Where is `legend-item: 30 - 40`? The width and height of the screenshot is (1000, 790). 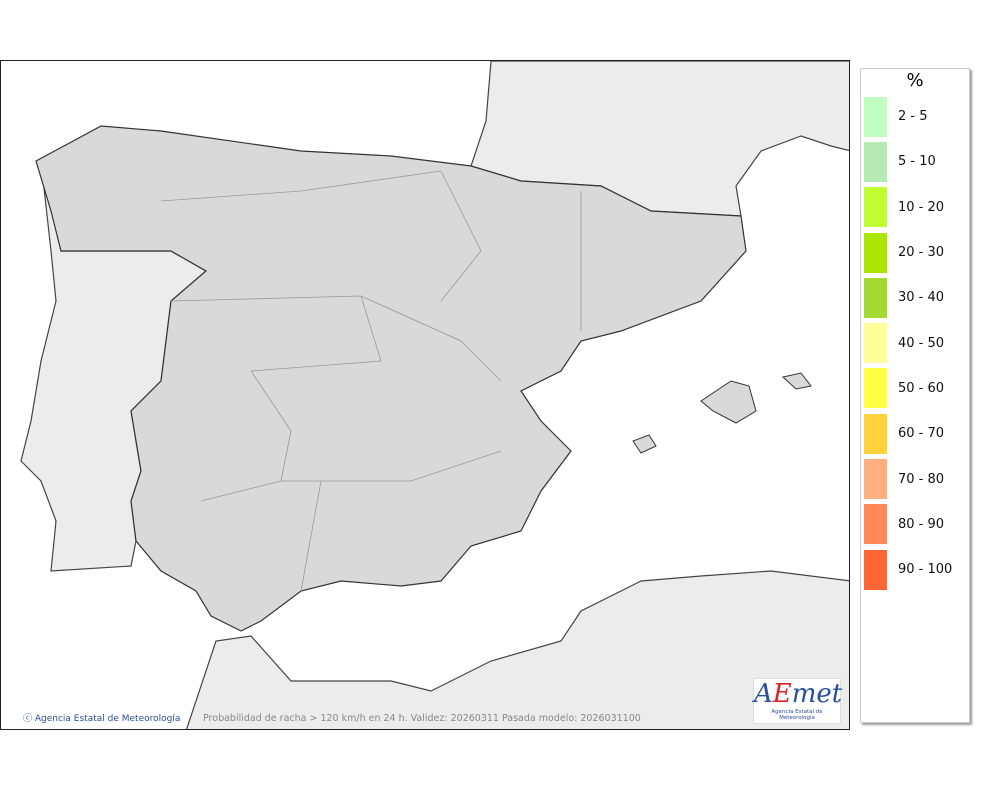
legend-item: 30 - 40 is located at coordinates (916, 297).